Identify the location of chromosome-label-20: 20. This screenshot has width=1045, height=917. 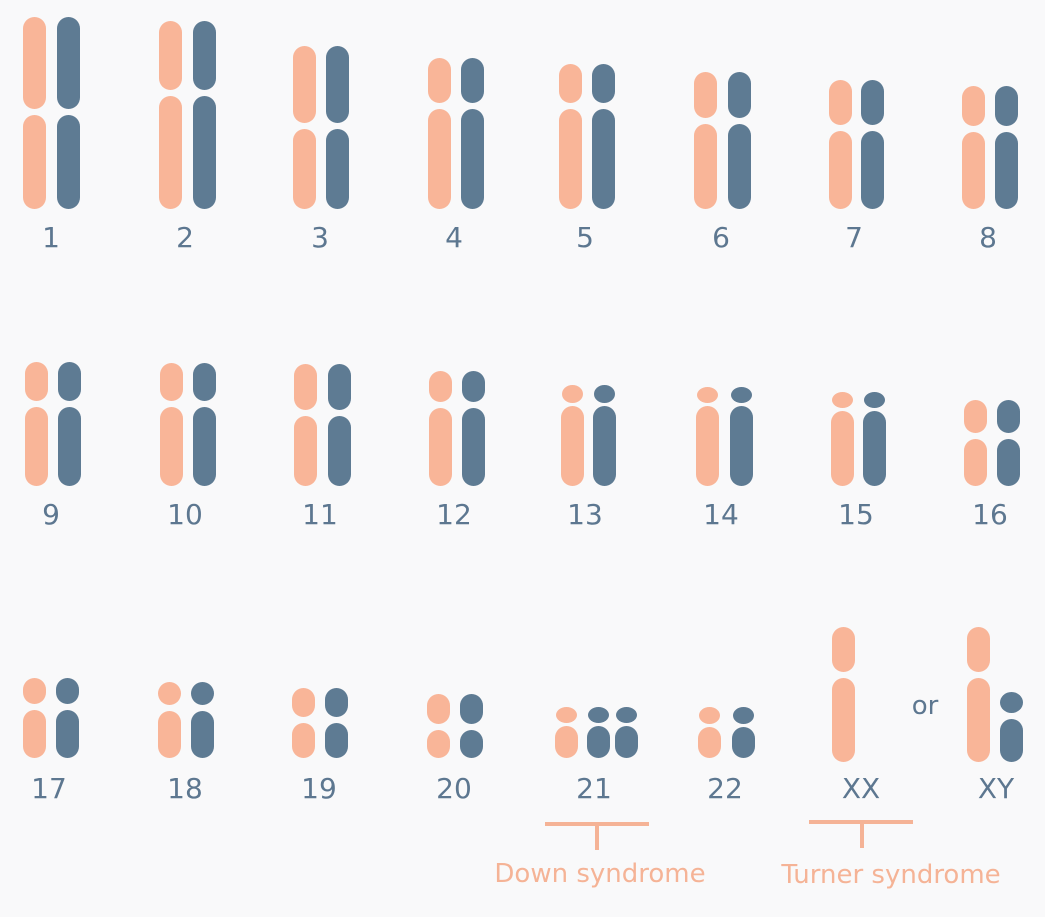
(454, 788).